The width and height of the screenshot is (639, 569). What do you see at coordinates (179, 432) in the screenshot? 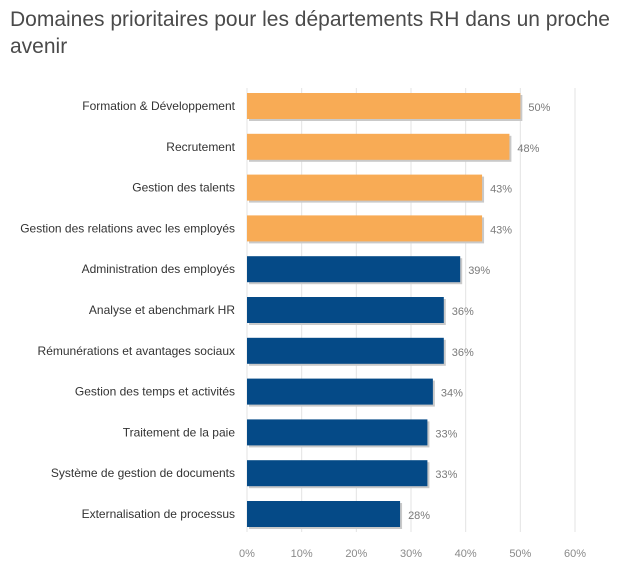
I see `category-label: Traitement de la paie` at bounding box center [179, 432].